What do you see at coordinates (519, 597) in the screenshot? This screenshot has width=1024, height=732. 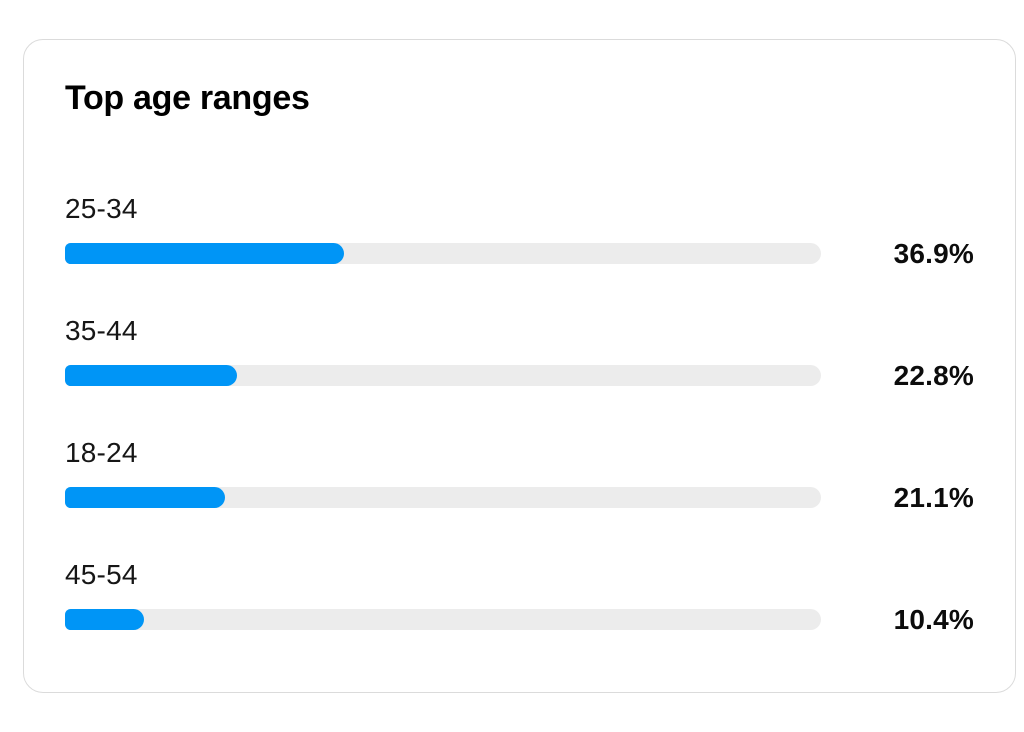 I see `age-range-row: 45-54 10.4%` at bounding box center [519, 597].